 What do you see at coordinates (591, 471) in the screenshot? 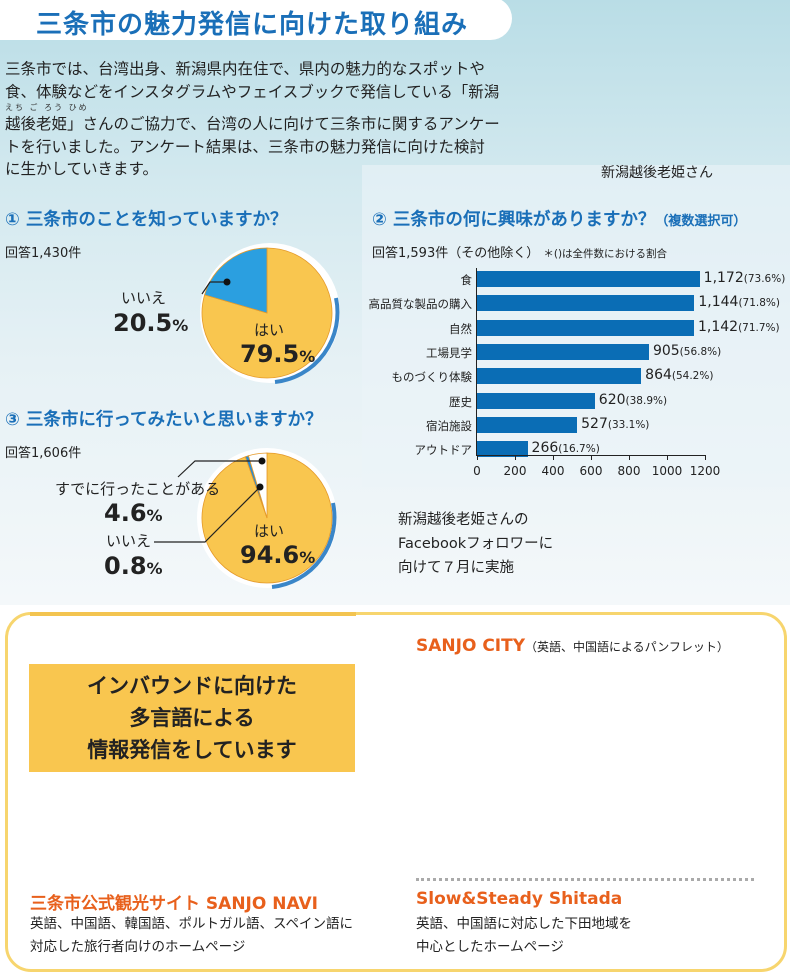
I see `x-tick-label: 600` at bounding box center [591, 471].